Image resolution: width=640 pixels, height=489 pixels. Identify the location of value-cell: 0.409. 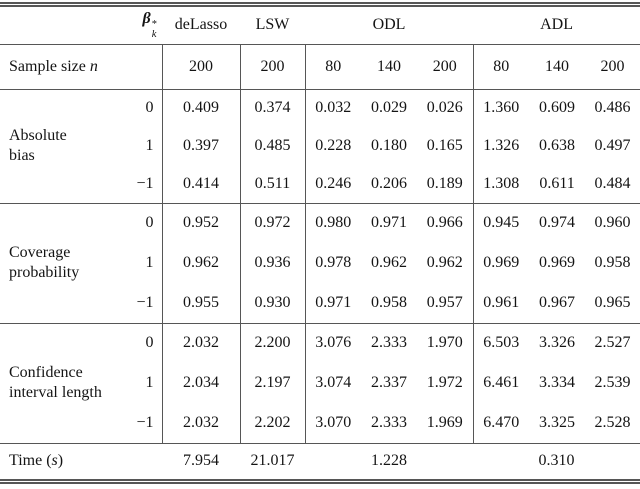
(201, 108).